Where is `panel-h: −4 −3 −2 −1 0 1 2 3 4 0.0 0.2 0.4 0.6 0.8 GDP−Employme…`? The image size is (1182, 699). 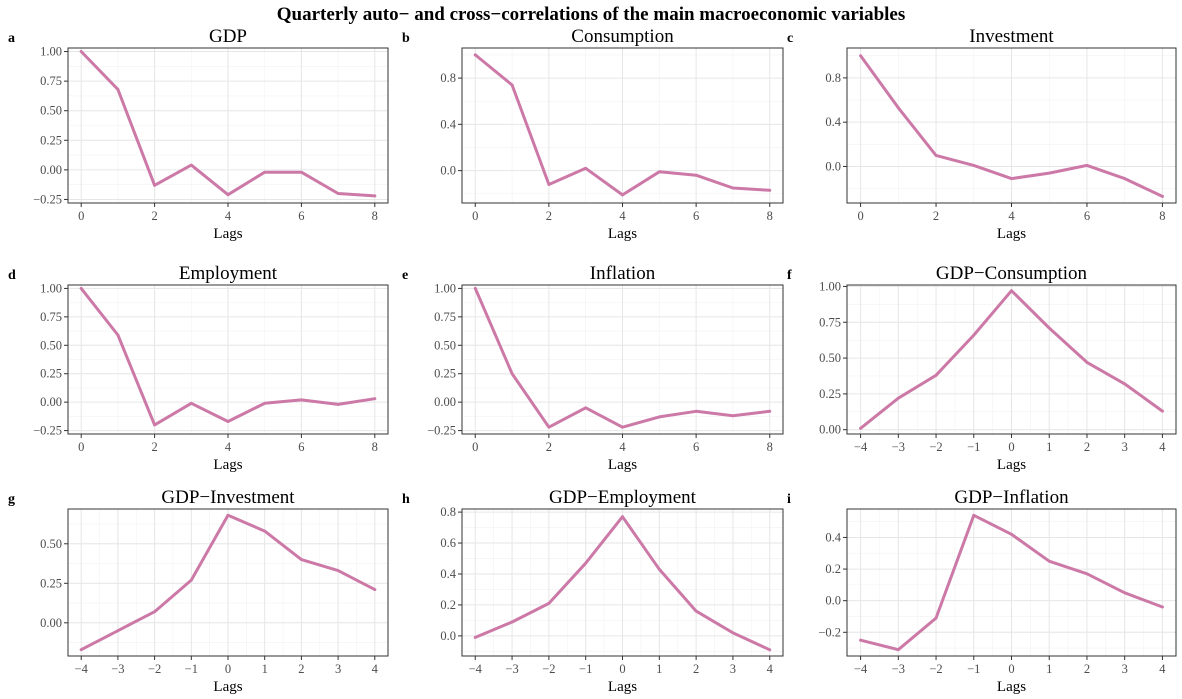
panel-h: −4 −3 −2 −1 0 1 2 3 4 0.0 0.2 0.4 0.6 0.8 GDP−Employme… is located at coordinates (593, 591).